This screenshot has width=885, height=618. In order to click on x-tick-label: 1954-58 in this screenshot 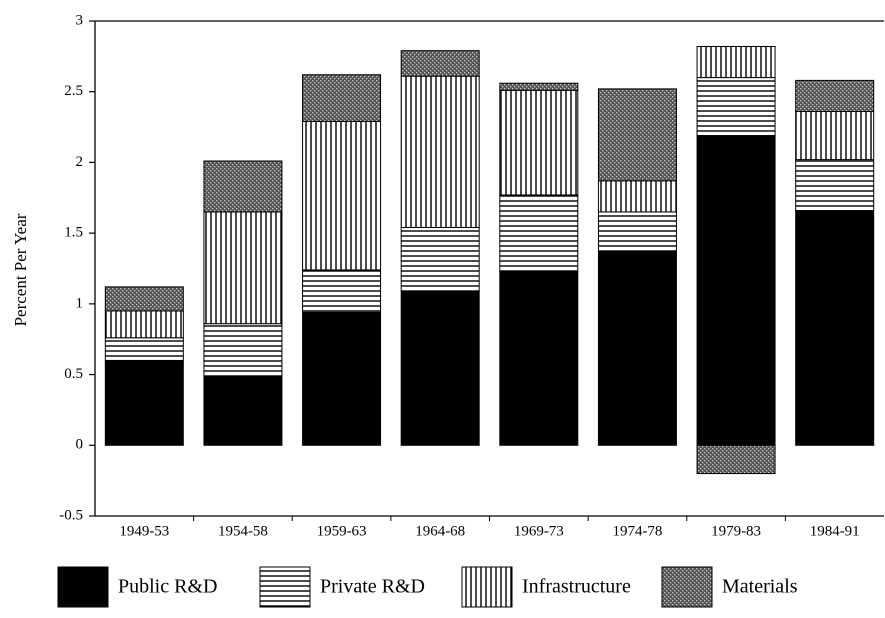, I will do `click(243, 531)`.